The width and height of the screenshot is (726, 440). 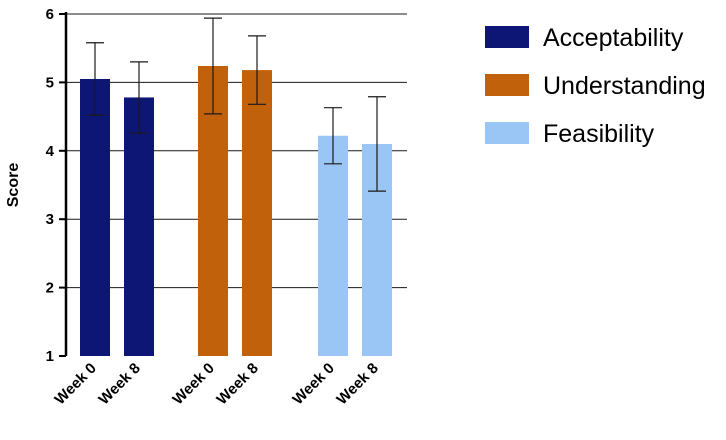 I want to click on legend-label: Feasibility, so click(x=599, y=134).